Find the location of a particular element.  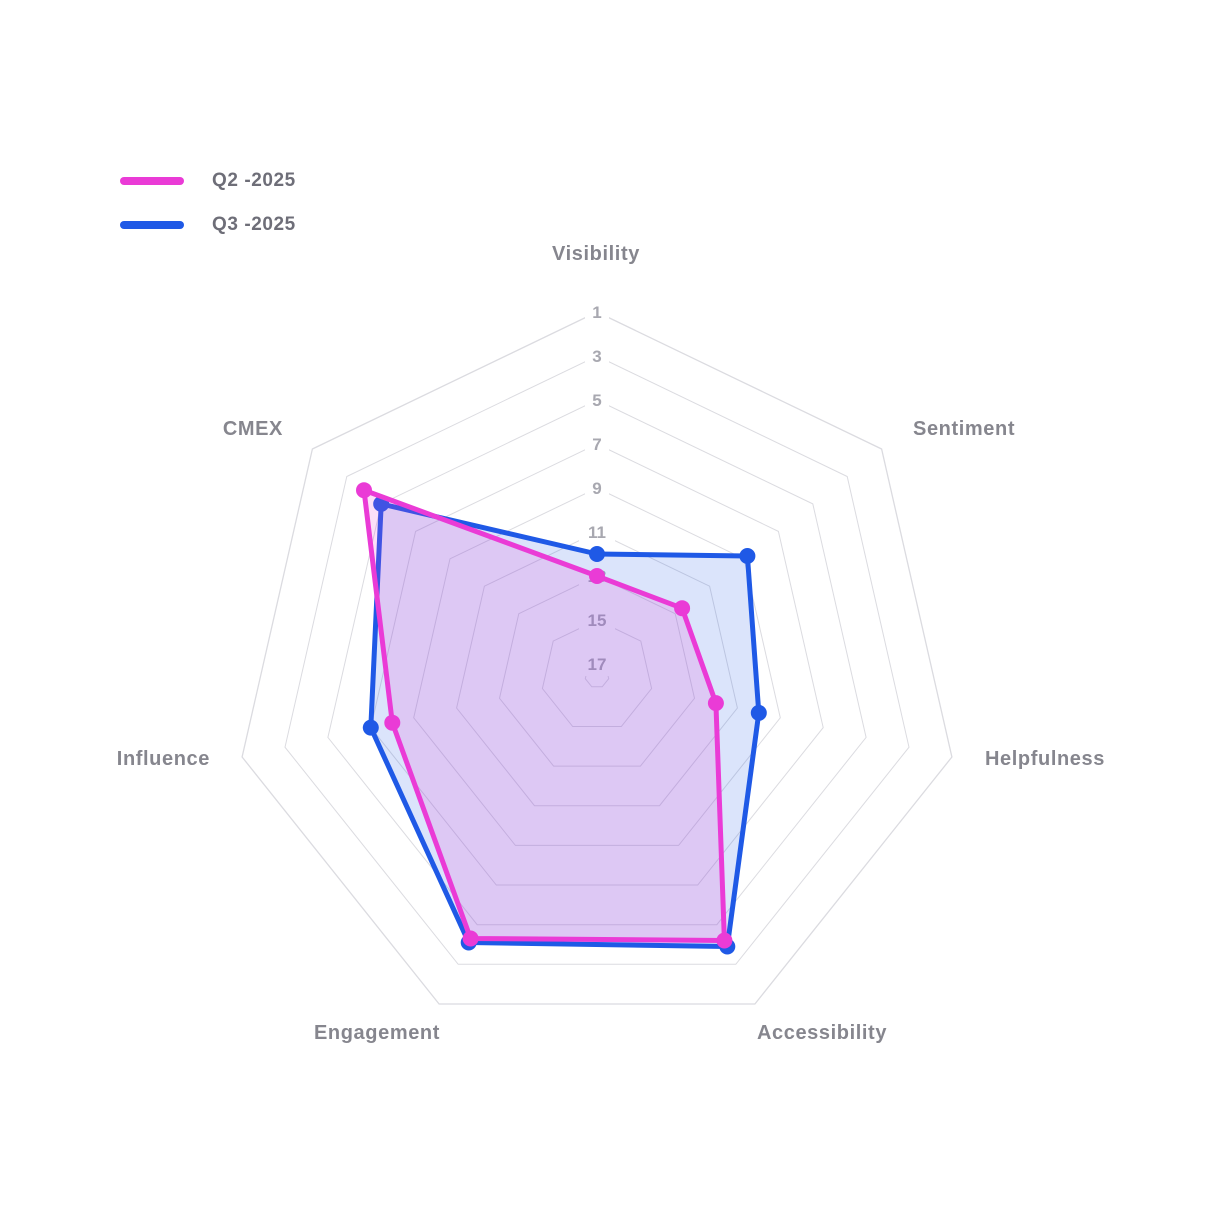

tick-label-5: 5 is located at coordinates (596, 400).